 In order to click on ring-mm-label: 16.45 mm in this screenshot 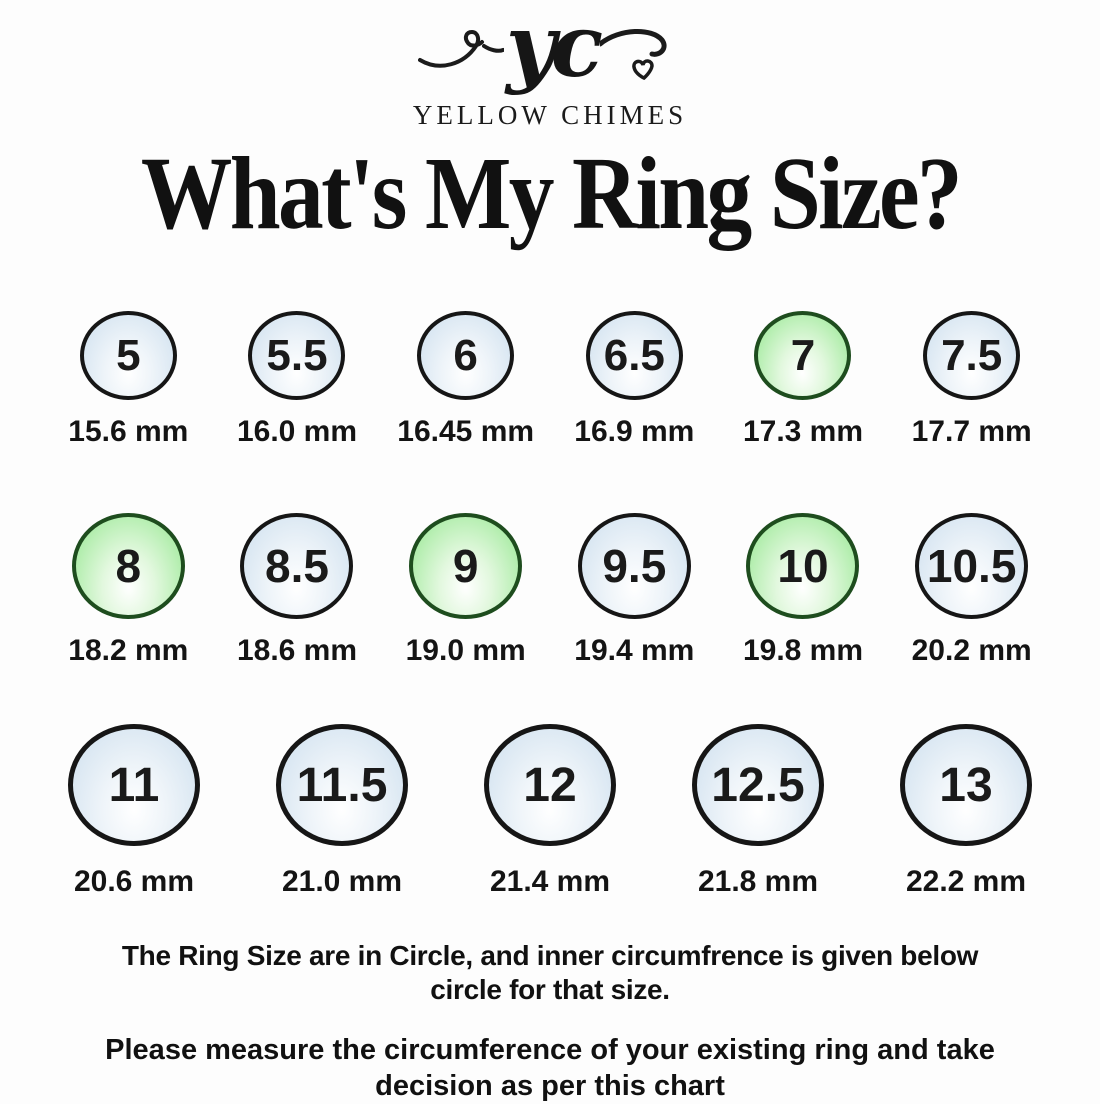, I will do `click(466, 431)`.